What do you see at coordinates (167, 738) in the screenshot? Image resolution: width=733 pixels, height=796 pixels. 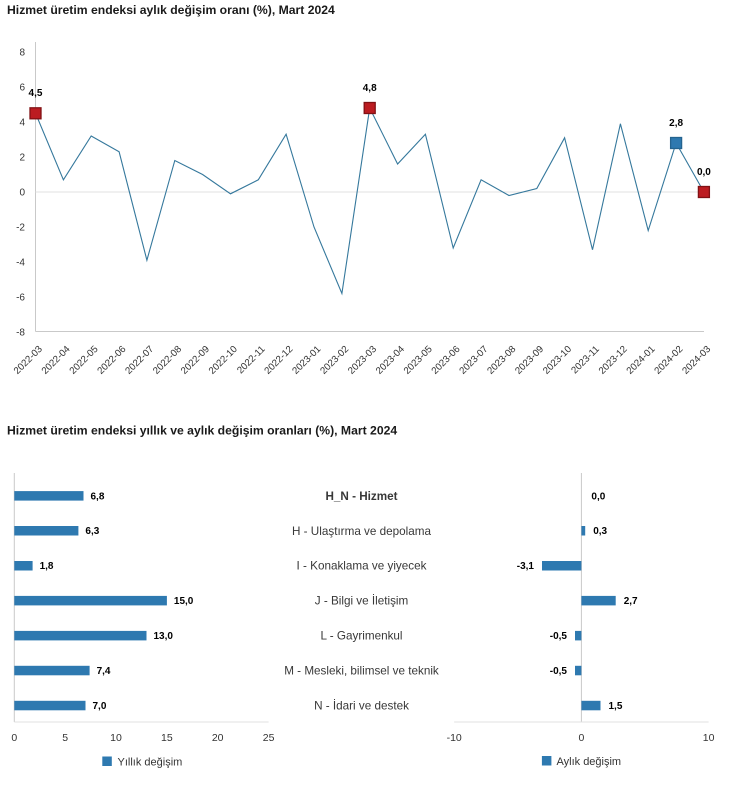 I see `svg-text: 15` at bounding box center [167, 738].